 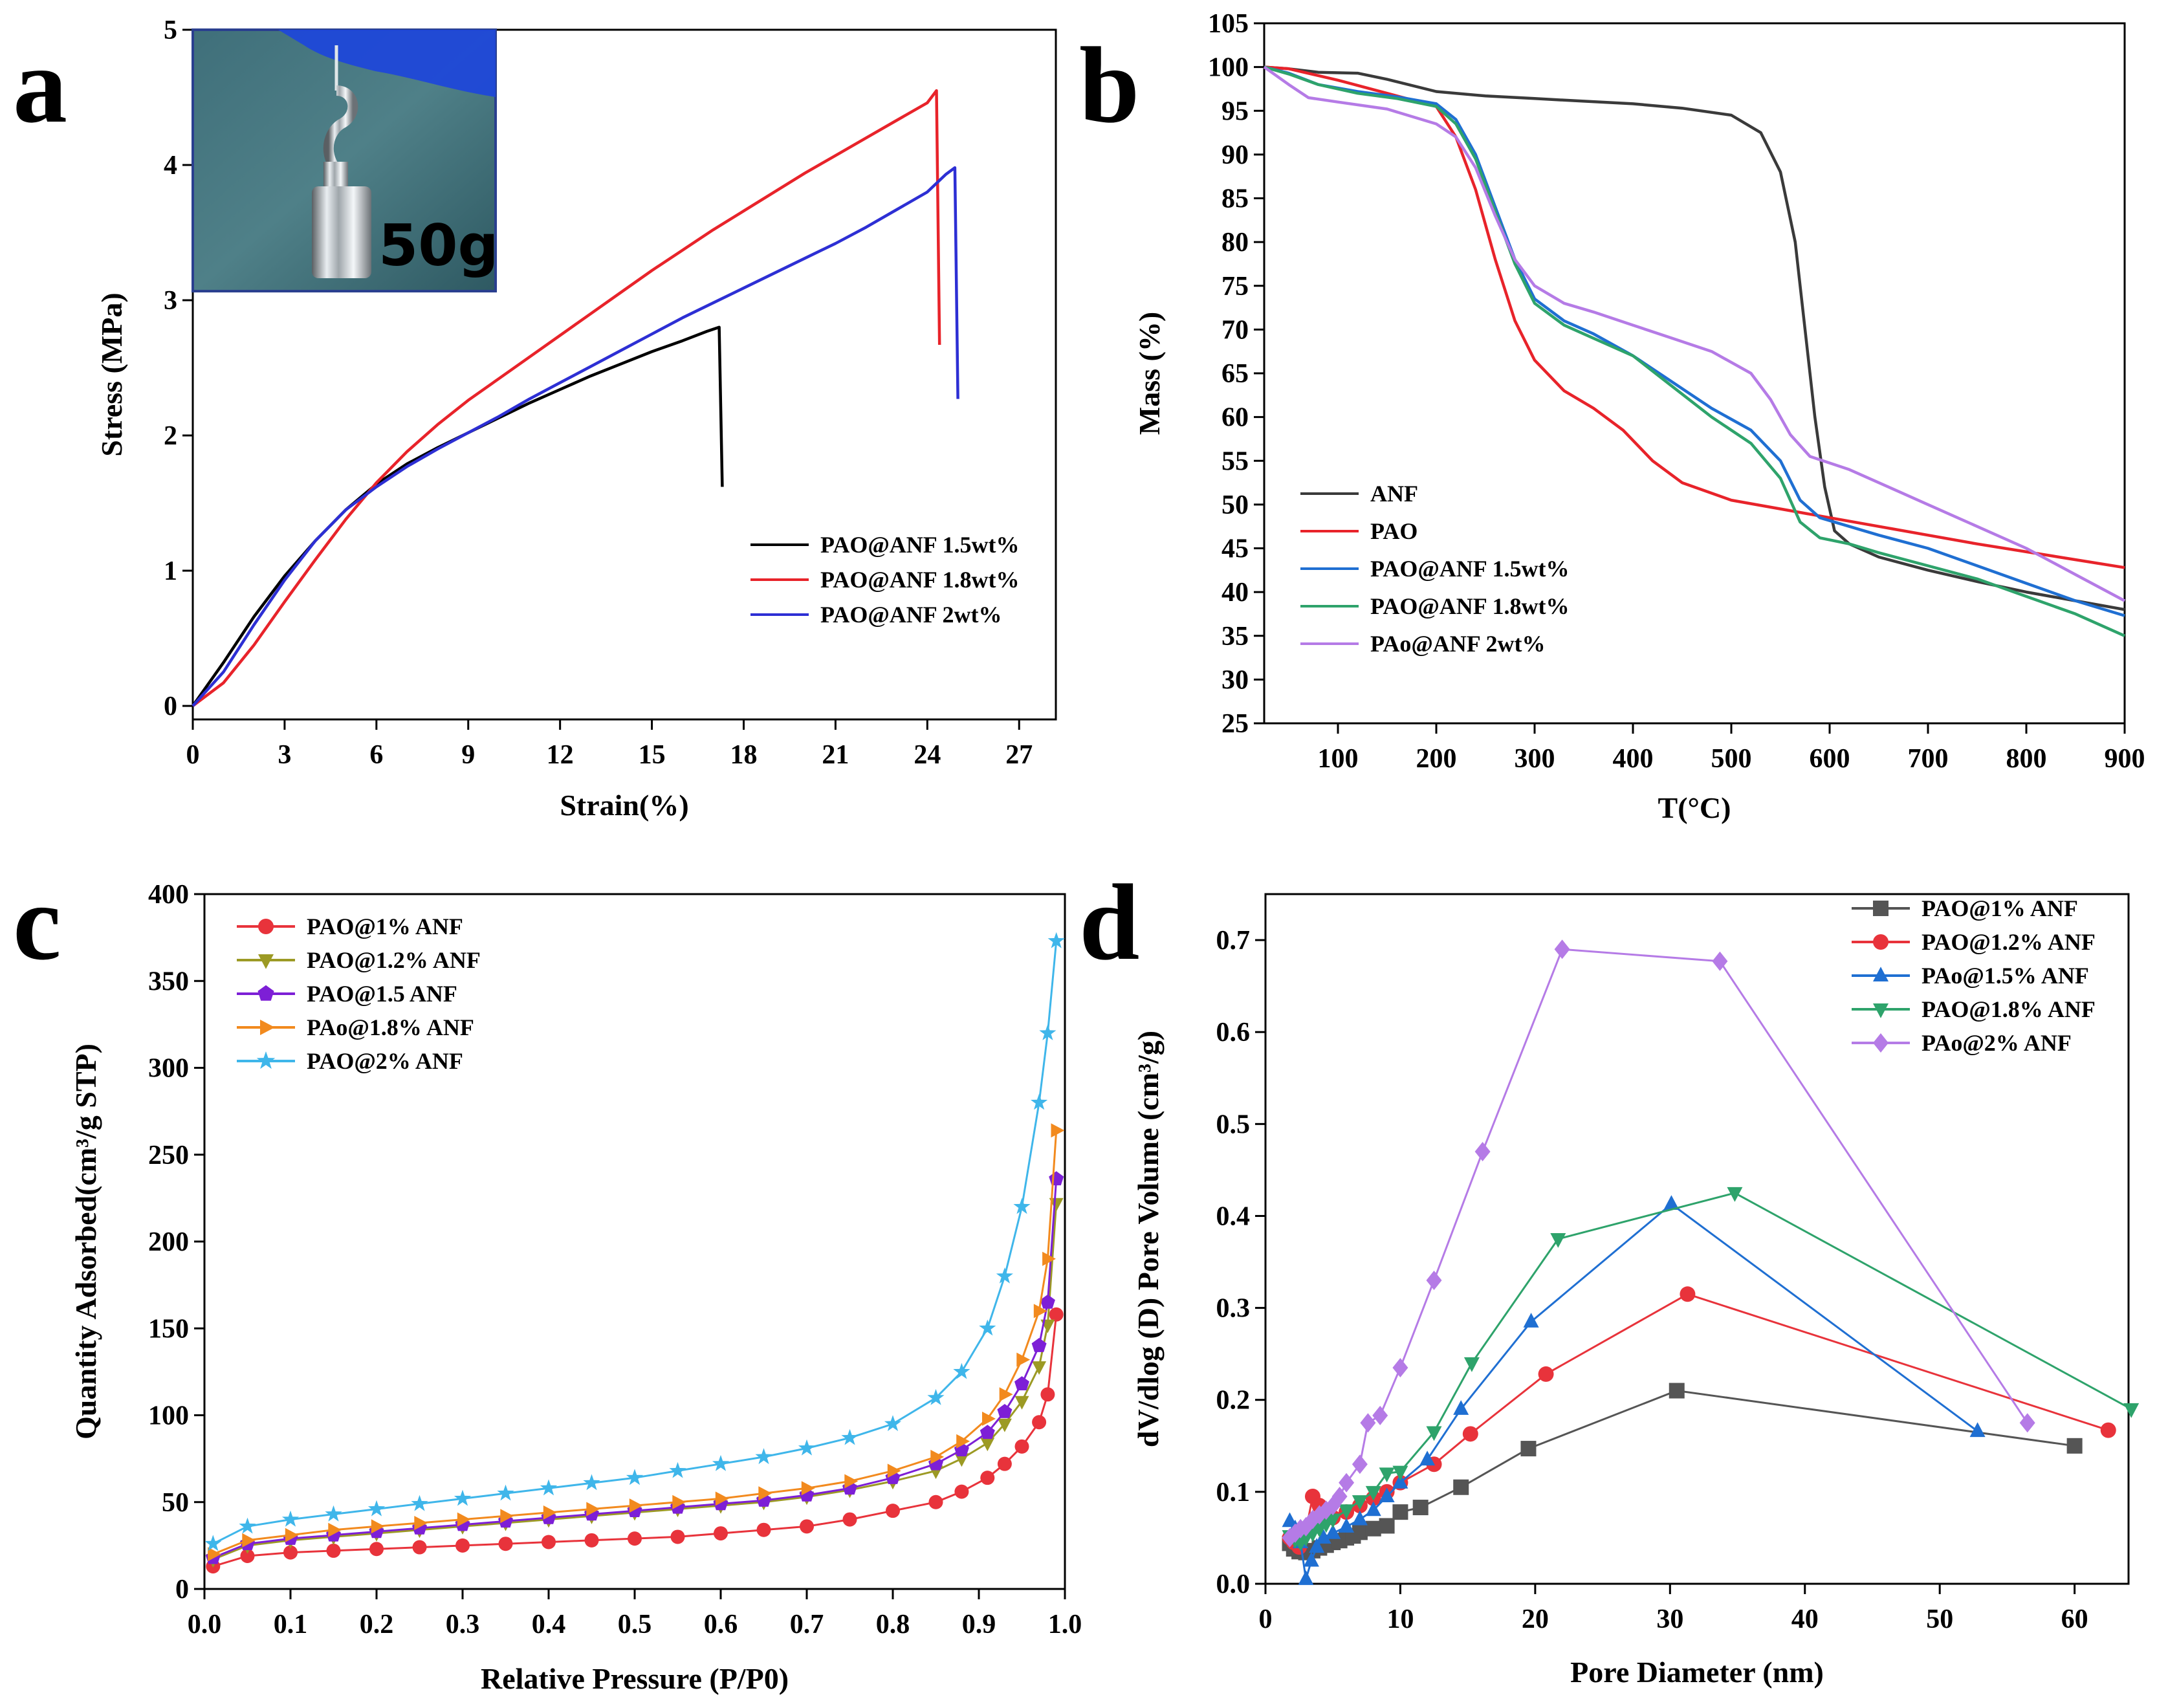 What do you see at coordinates (170, 436) in the screenshot?
I see `y-tick-label: 2` at bounding box center [170, 436].